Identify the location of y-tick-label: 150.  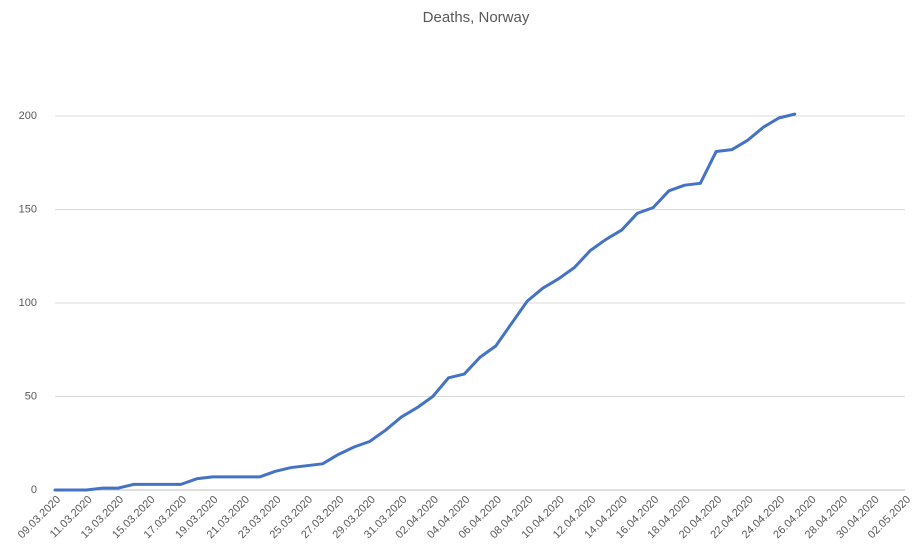
(28, 209).